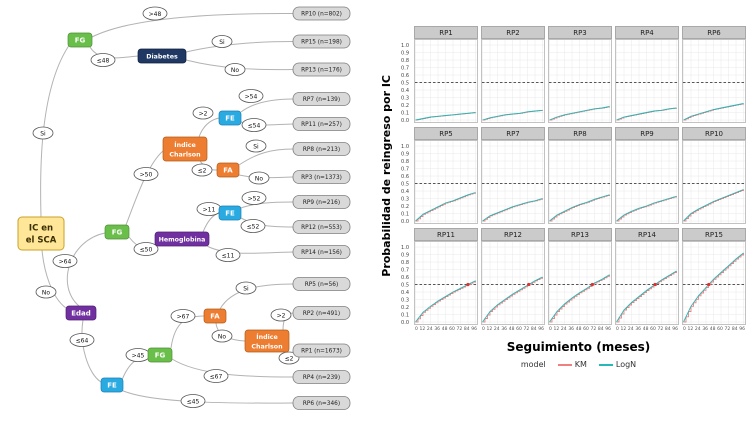 The height and width of the screenshot is (425, 750). Describe the element at coordinates (714, 182) in the screenshot. I see `facet-panel-RP10` at that location.